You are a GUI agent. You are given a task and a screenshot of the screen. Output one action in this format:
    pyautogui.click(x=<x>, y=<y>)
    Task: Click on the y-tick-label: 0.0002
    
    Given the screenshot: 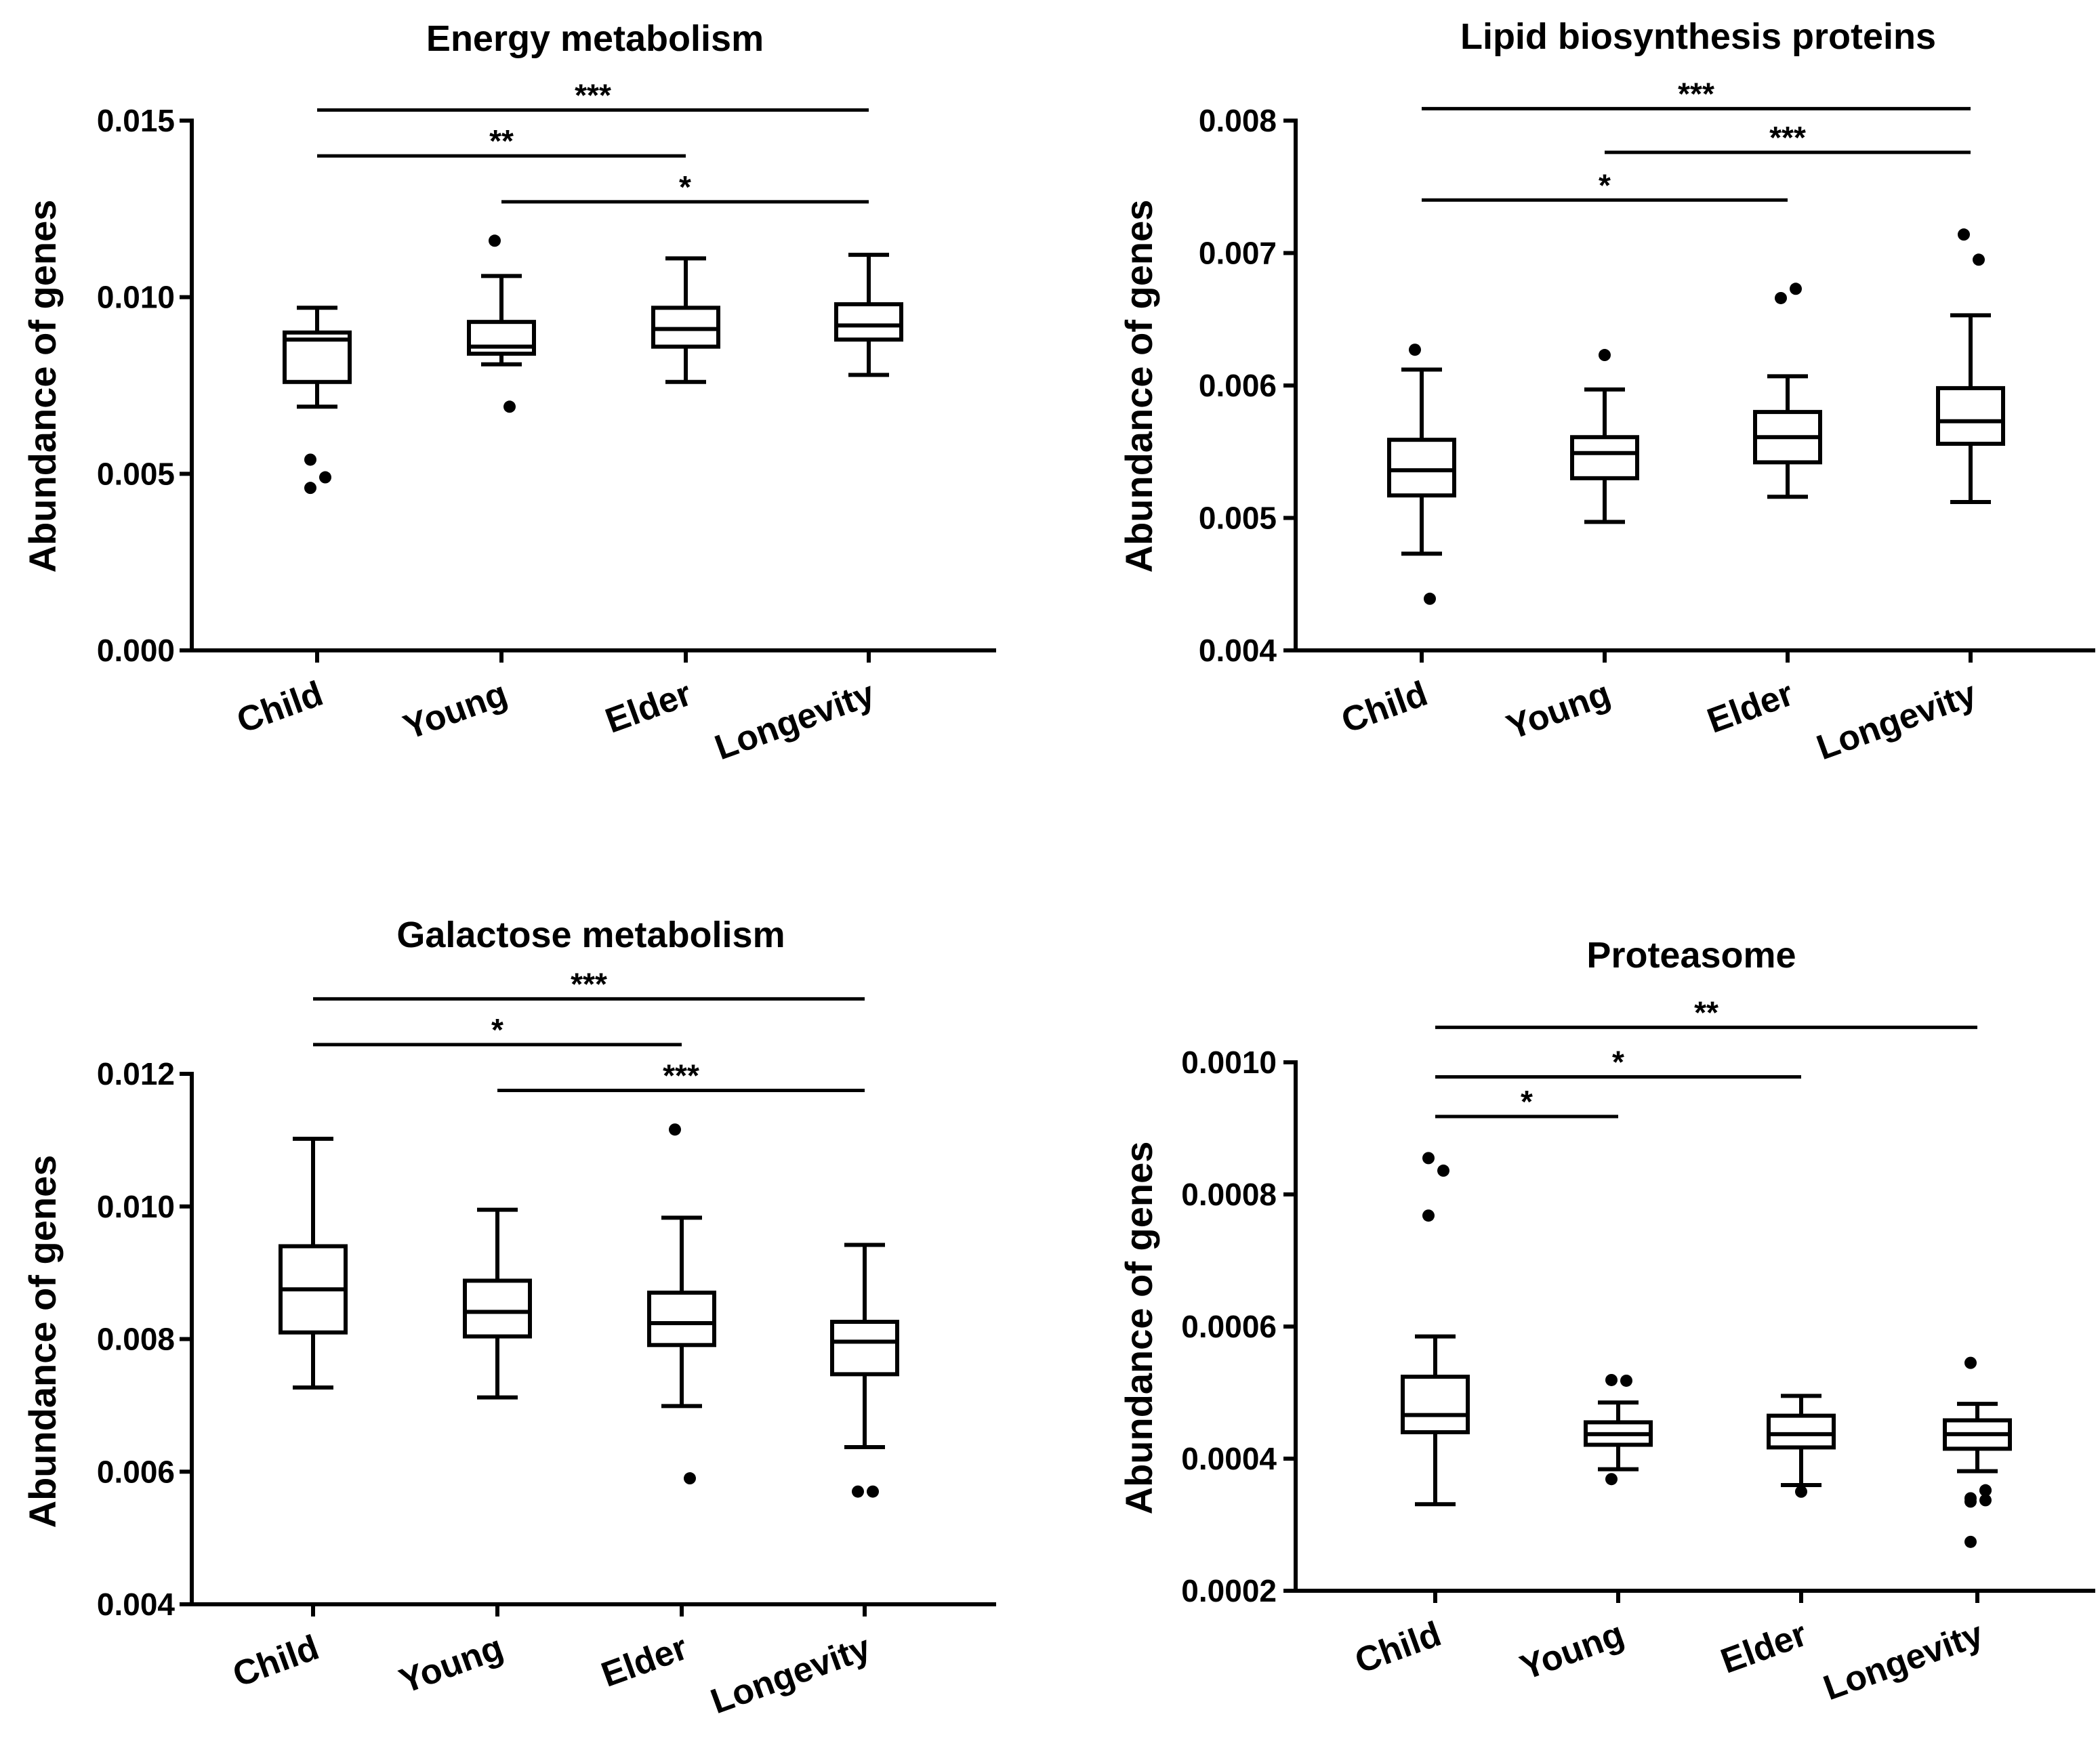 What is the action you would take?
    pyautogui.click(x=1229, y=1590)
    